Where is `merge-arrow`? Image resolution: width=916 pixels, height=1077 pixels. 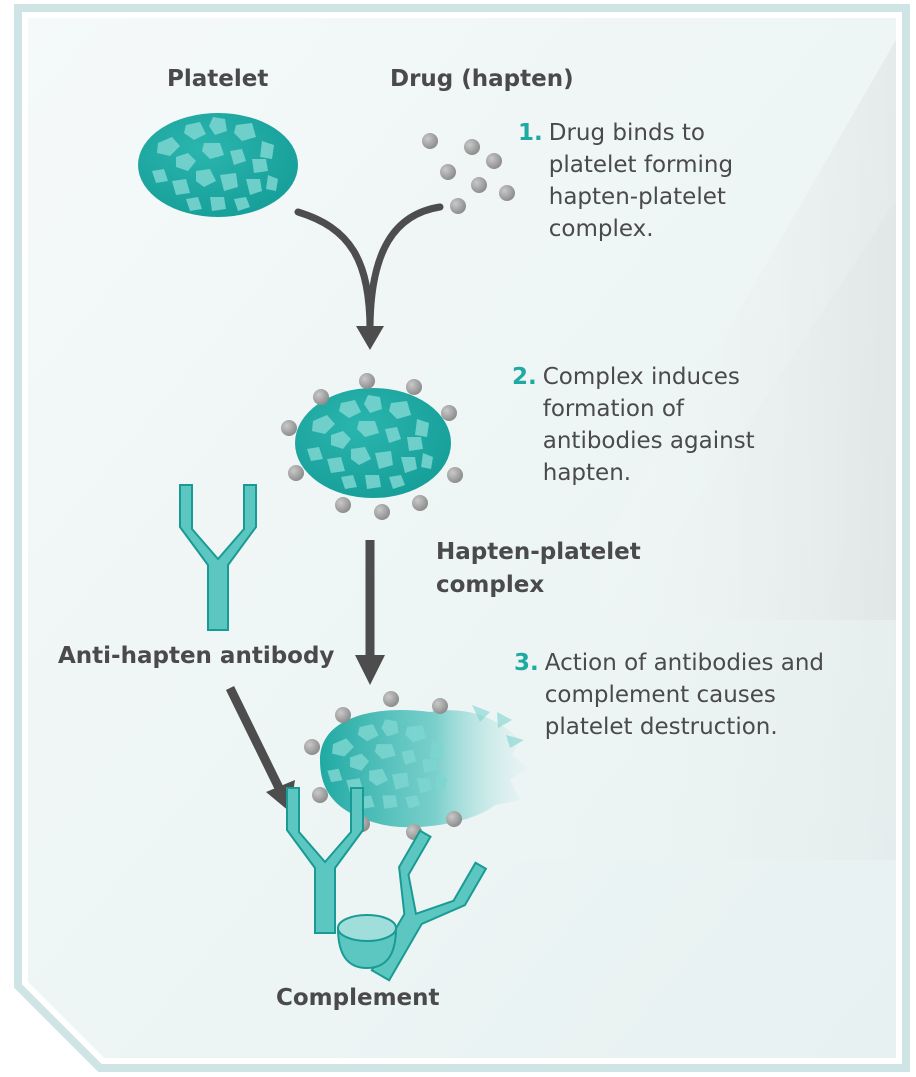 merge-arrow is located at coordinates (369, 268).